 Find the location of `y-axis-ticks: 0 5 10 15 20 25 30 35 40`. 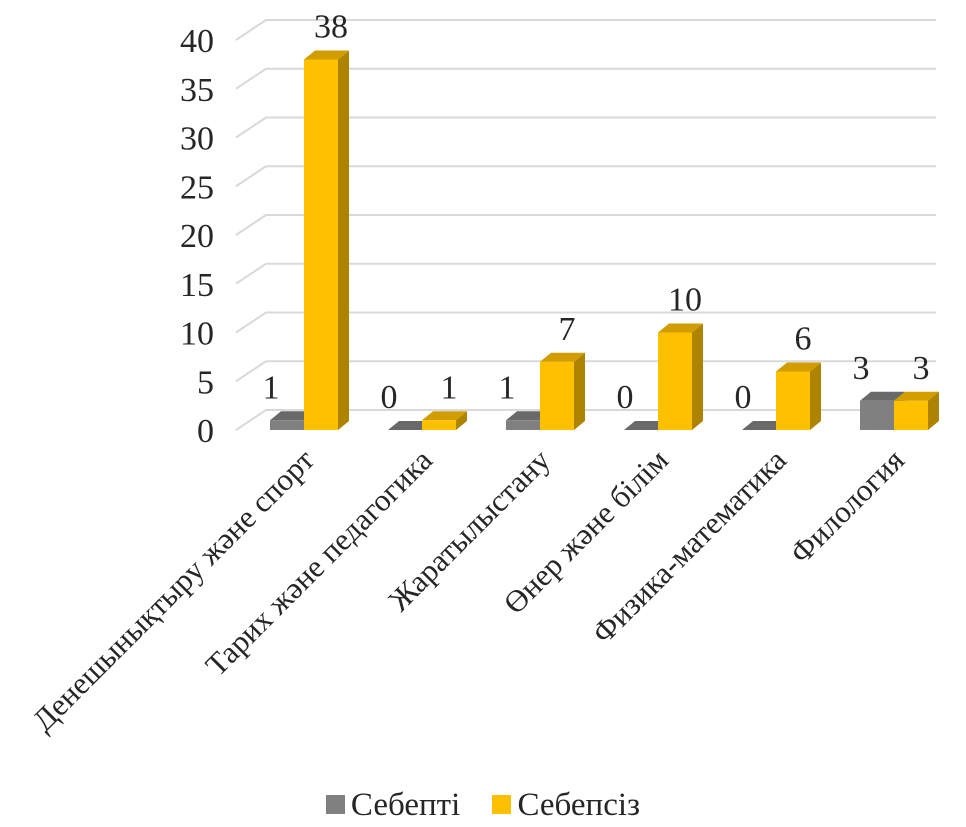

y-axis-ticks: 0 5 10 15 20 25 30 35 40 is located at coordinates (197, 236).